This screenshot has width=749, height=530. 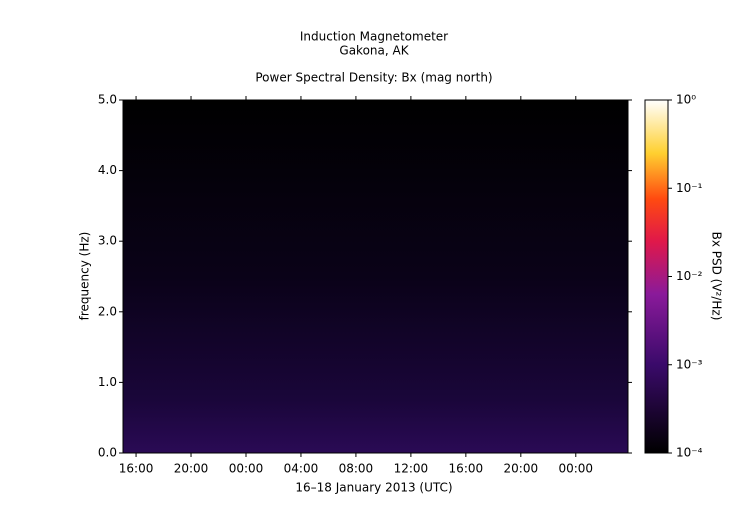 What do you see at coordinates (686, 100) in the screenshot?
I see `colorbar-tick-label: 10⁰` at bounding box center [686, 100].